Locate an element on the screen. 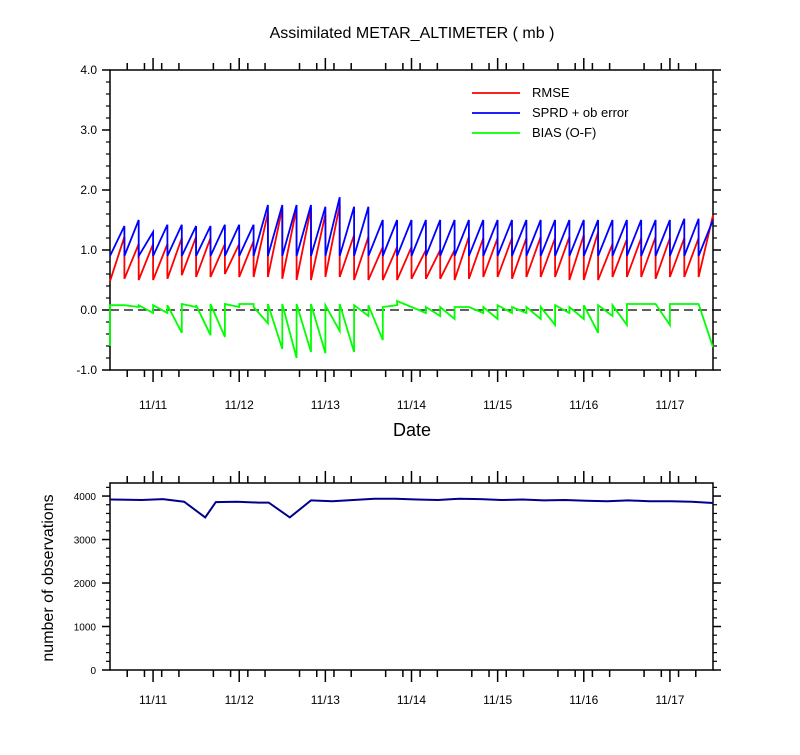 The height and width of the screenshot is (755, 800). legend-label-1: SPRD + ob error is located at coordinates (580, 112).